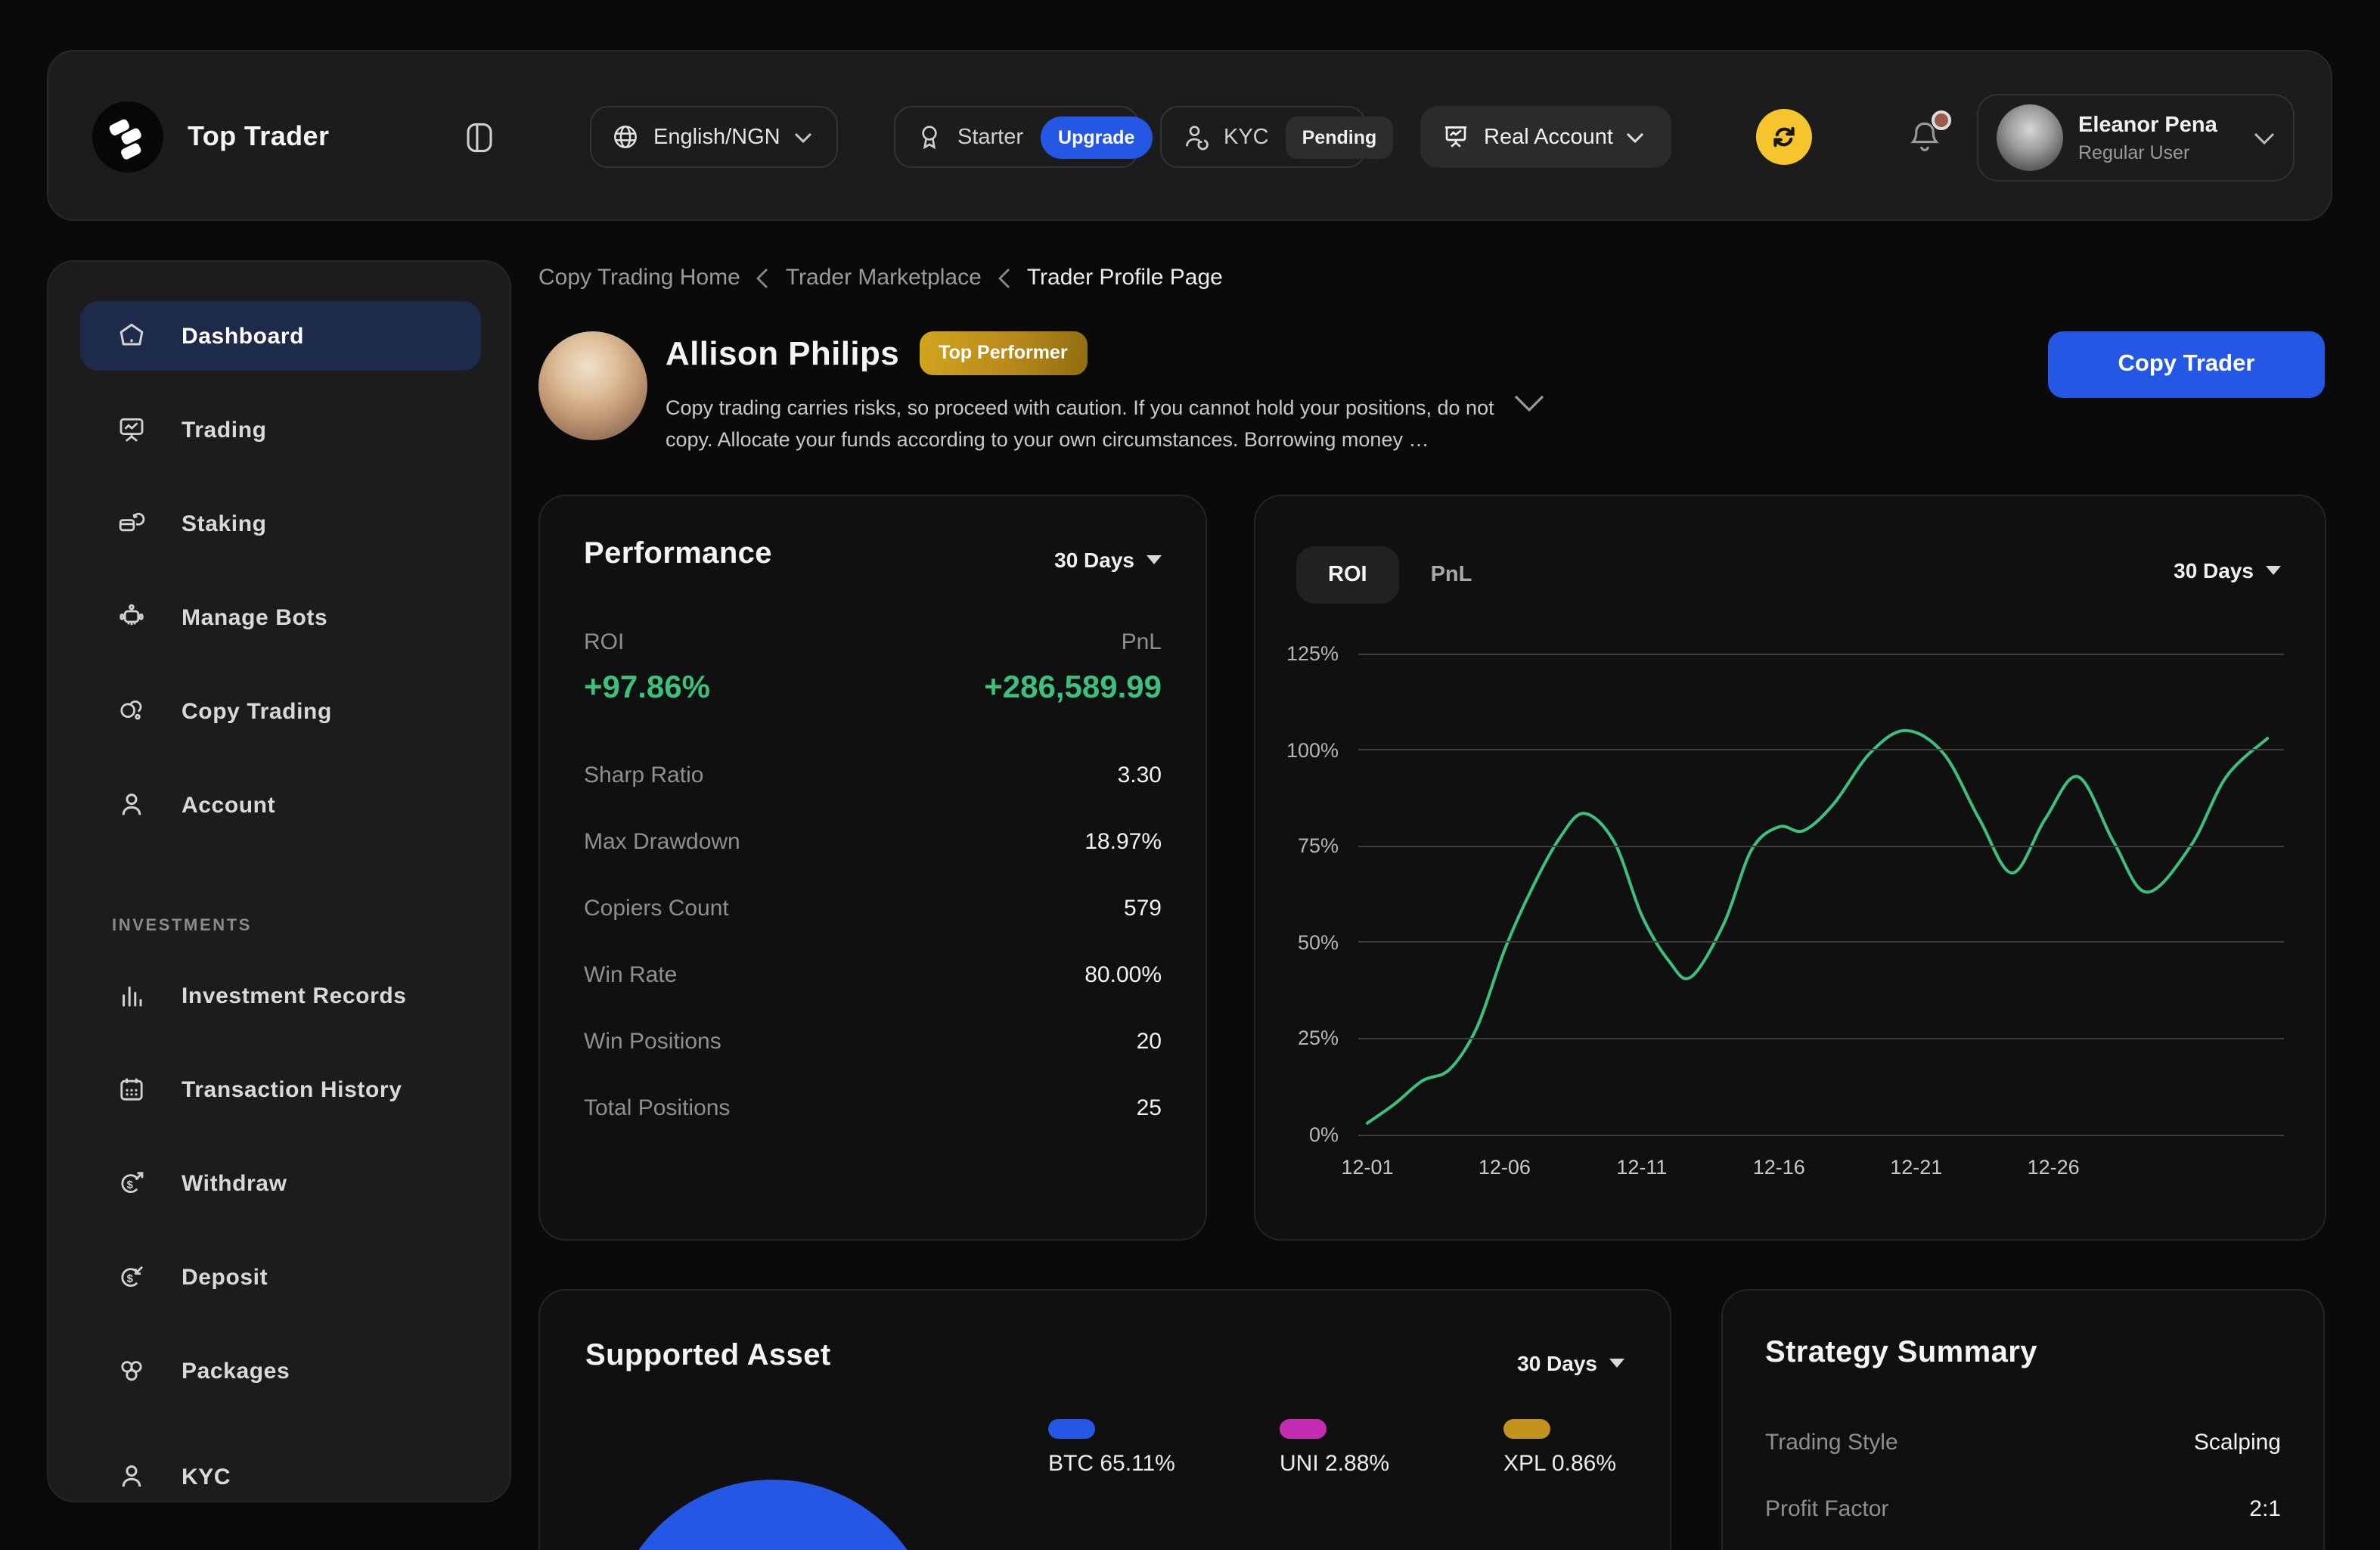 This screenshot has height=1550, width=2380. I want to click on supported-asset-period-dropdown: 30 Days, so click(1570, 1363).